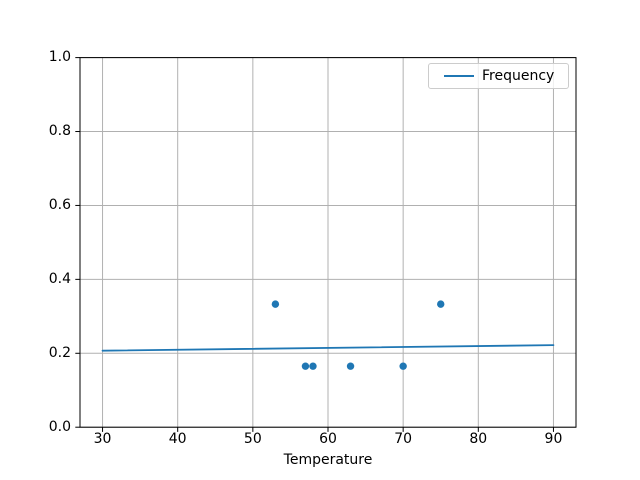 The height and width of the screenshot is (480, 640). Describe the element at coordinates (459, 76) in the screenshot. I see `legend-line-icon` at that location.